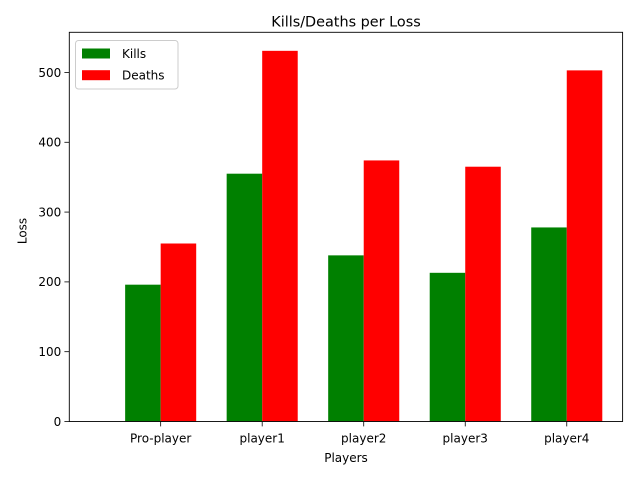 This screenshot has height=480, width=640. I want to click on x-tick-label: player2, so click(363, 439).